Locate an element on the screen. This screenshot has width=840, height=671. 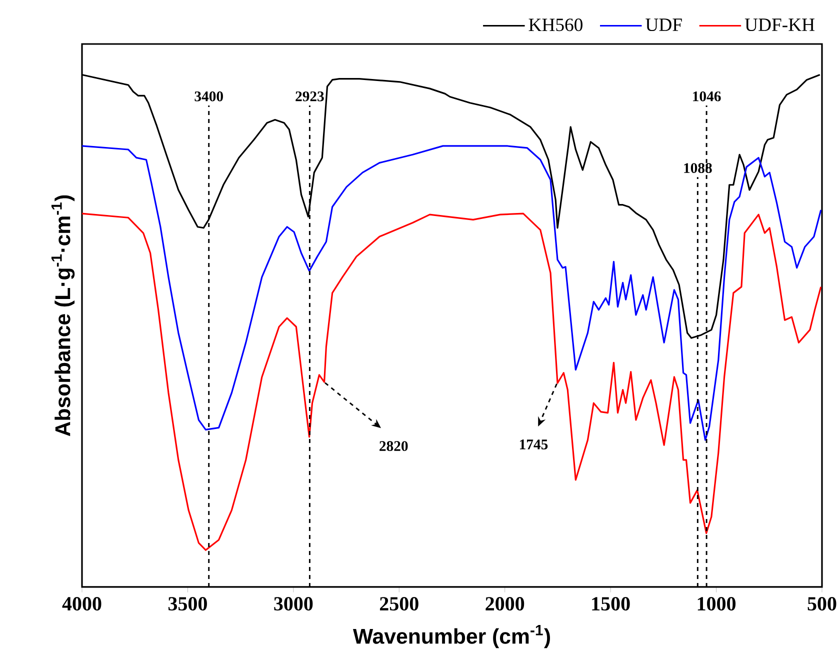
ref-line-label: 1088 is located at coordinates (698, 168).